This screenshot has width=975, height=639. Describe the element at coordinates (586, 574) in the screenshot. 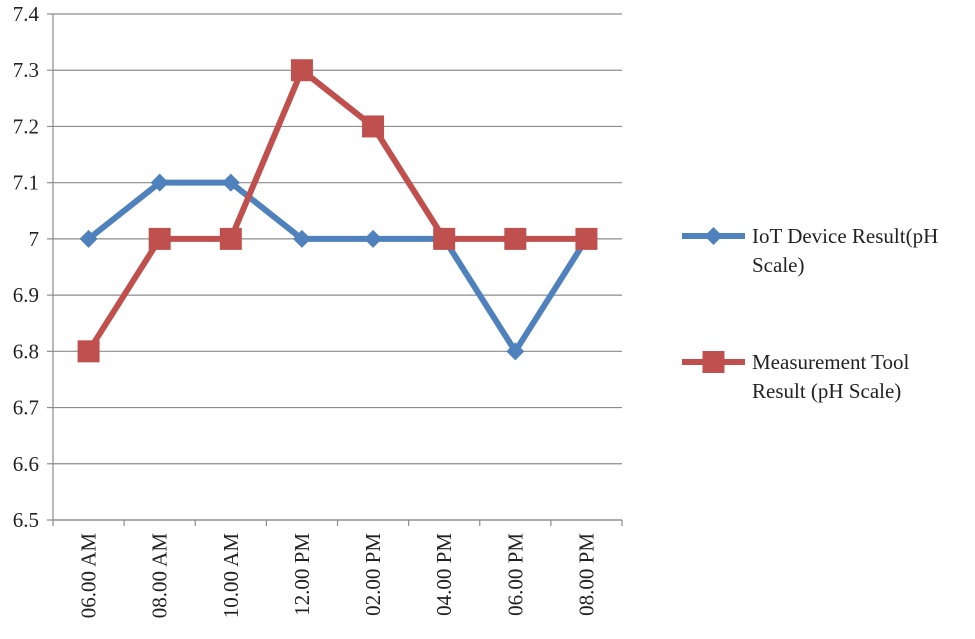

I see `x-tick-label: 08.00 PM` at that location.